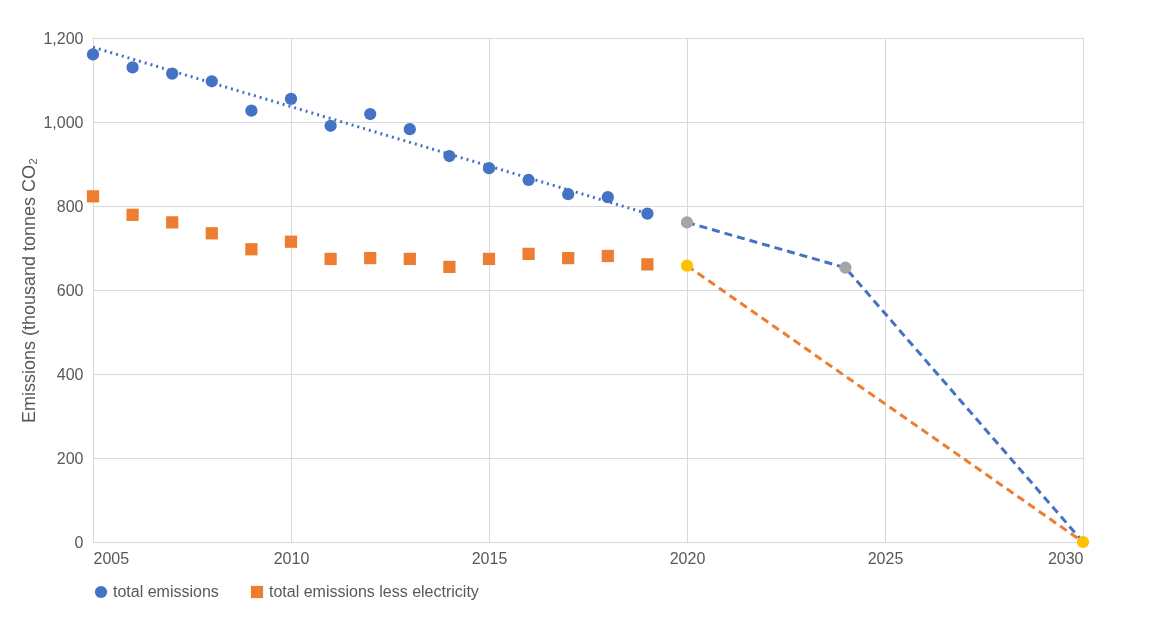 This screenshot has height=639, width=1176. What do you see at coordinates (885, 558) in the screenshot?
I see `x-tick-label: 2025` at bounding box center [885, 558].